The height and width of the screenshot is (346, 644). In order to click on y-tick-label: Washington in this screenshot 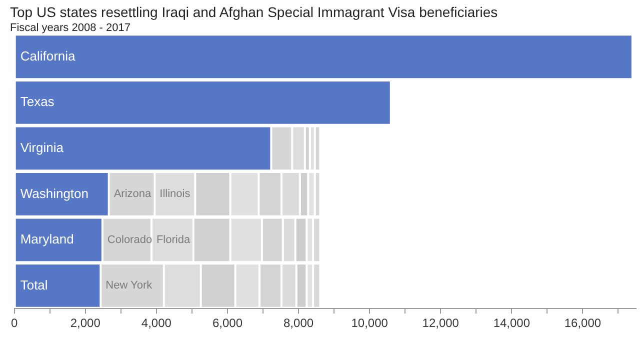, I will do `click(54, 193)`.